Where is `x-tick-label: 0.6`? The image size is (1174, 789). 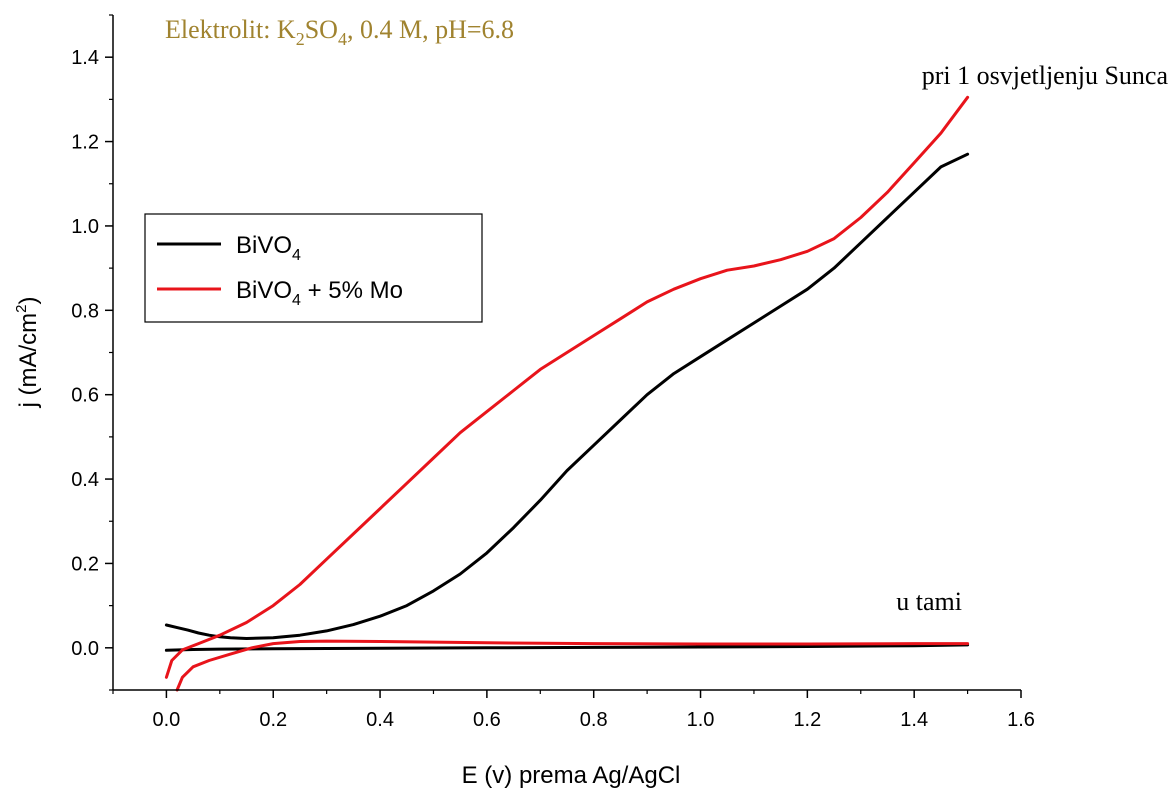 x-tick-label: 0.6 is located at coordinates (487, 720).